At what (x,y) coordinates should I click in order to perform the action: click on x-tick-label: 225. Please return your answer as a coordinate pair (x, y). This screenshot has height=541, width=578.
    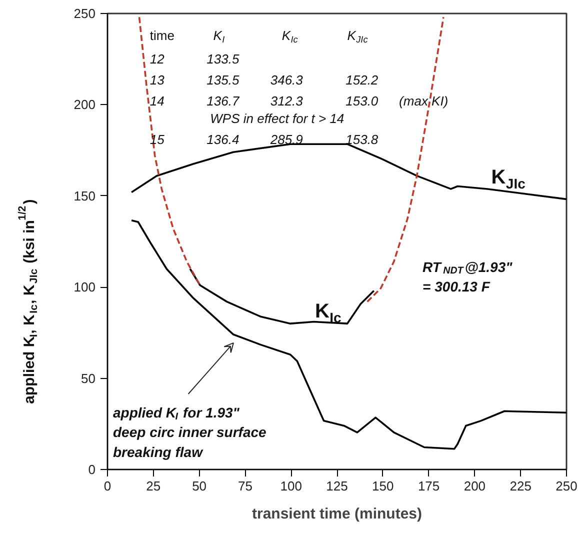
    Looking at the image, I should click on (521, 486).